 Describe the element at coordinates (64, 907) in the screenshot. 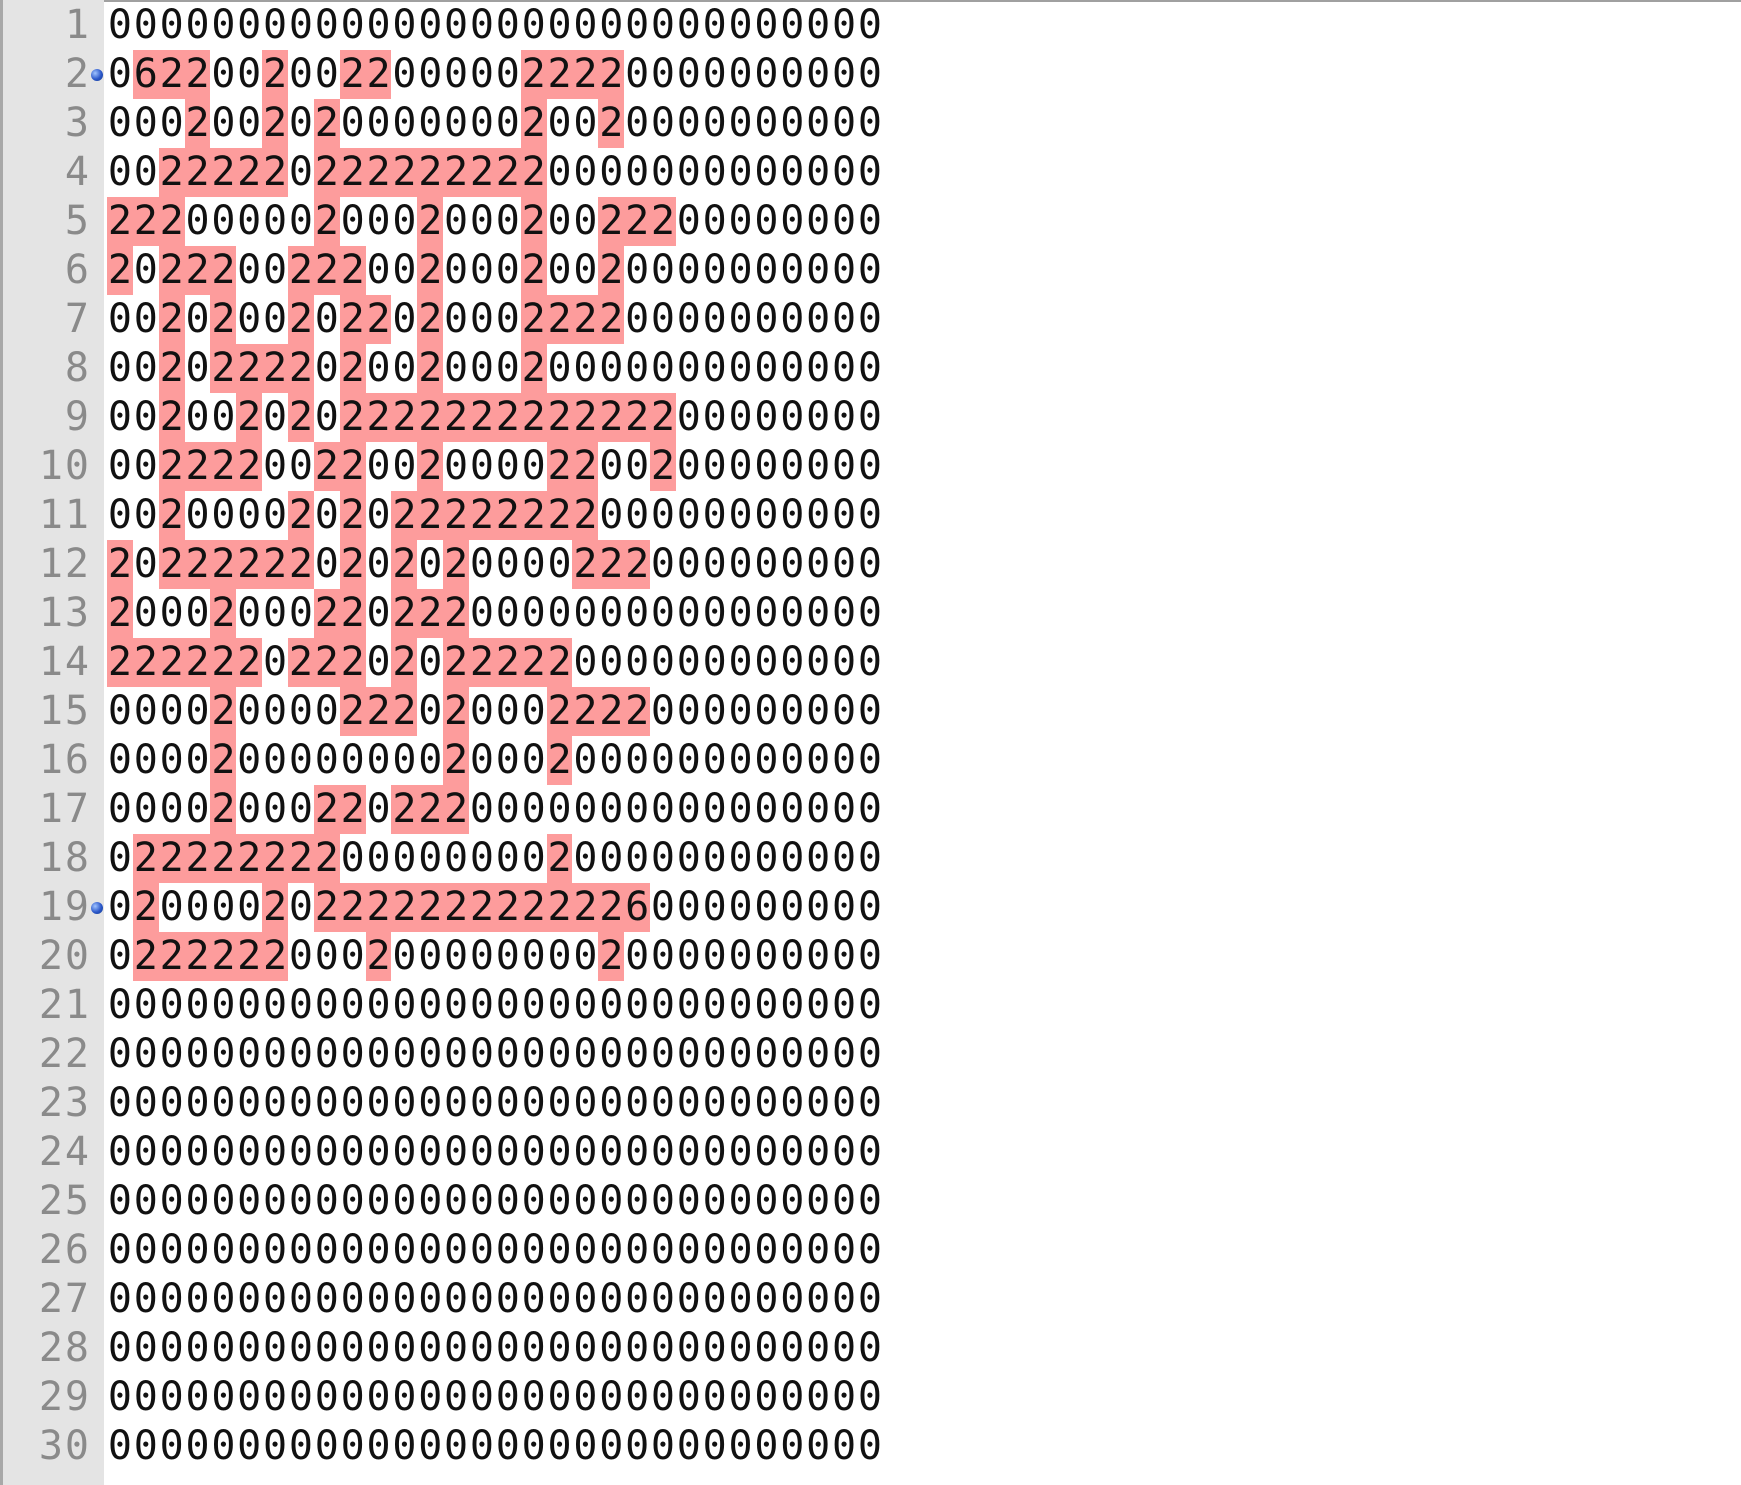

I see `line-number: 19` at that location.